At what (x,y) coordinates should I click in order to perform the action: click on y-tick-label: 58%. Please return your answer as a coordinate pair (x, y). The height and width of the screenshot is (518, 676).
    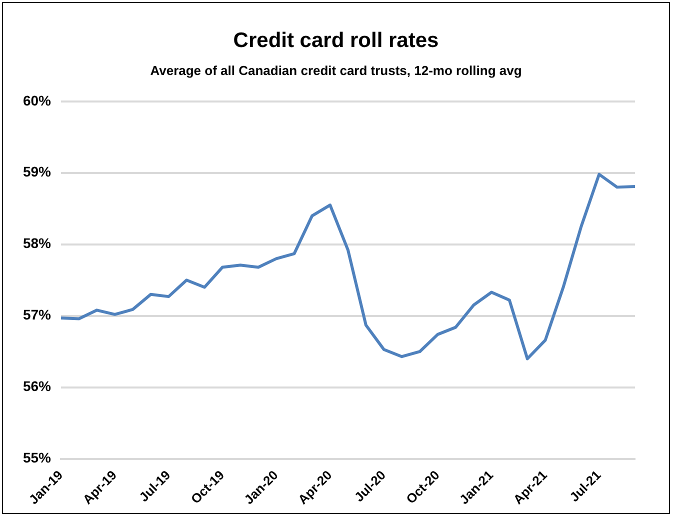
    Looking at the image, I should click on (37, 243).